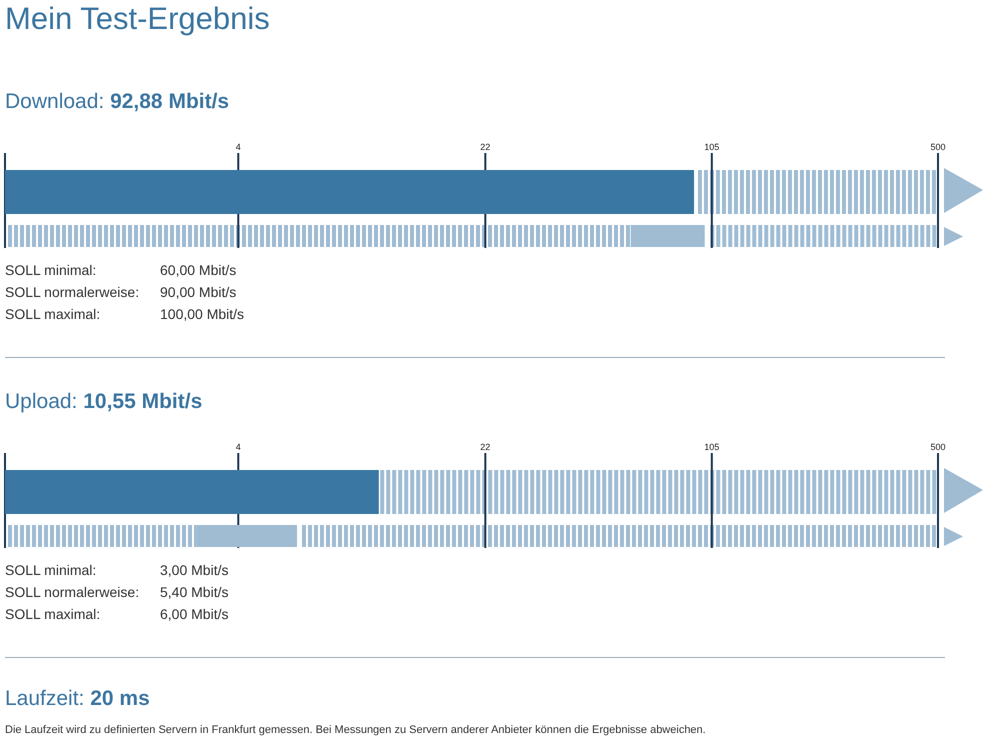 The image size is (996, 756). I want to click on chart-subtitle: Download: 92,88 Mbit/s, so click(117, 101).